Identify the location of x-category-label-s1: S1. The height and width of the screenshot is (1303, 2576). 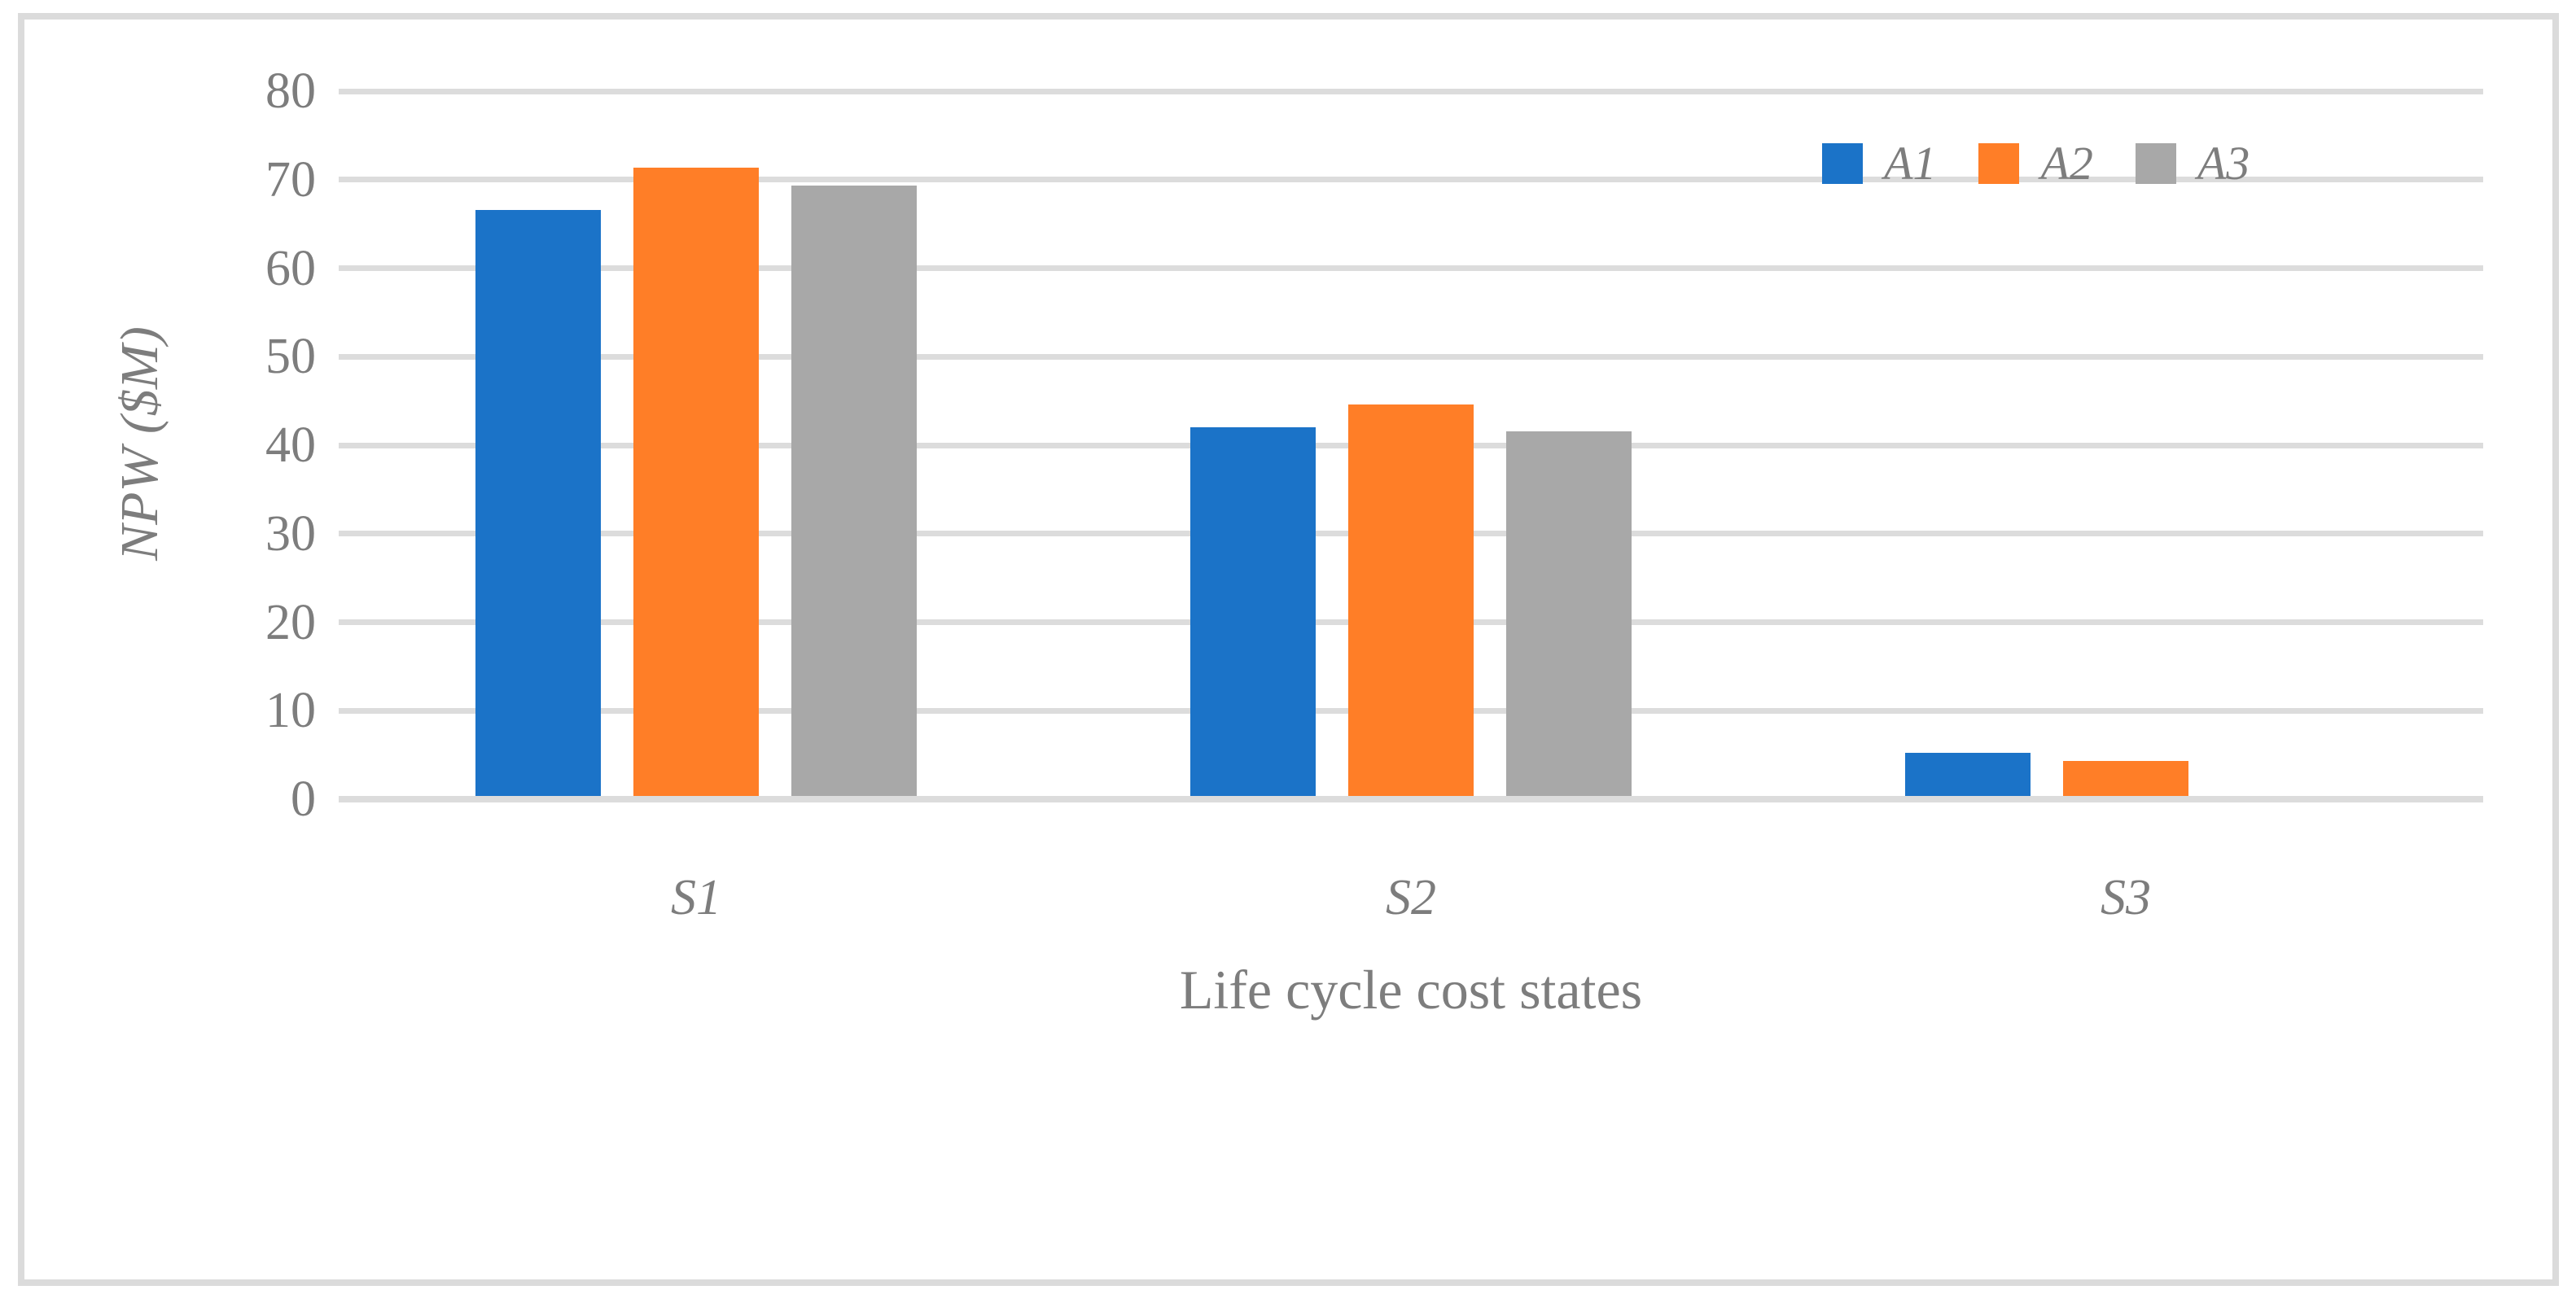
(696, 897).